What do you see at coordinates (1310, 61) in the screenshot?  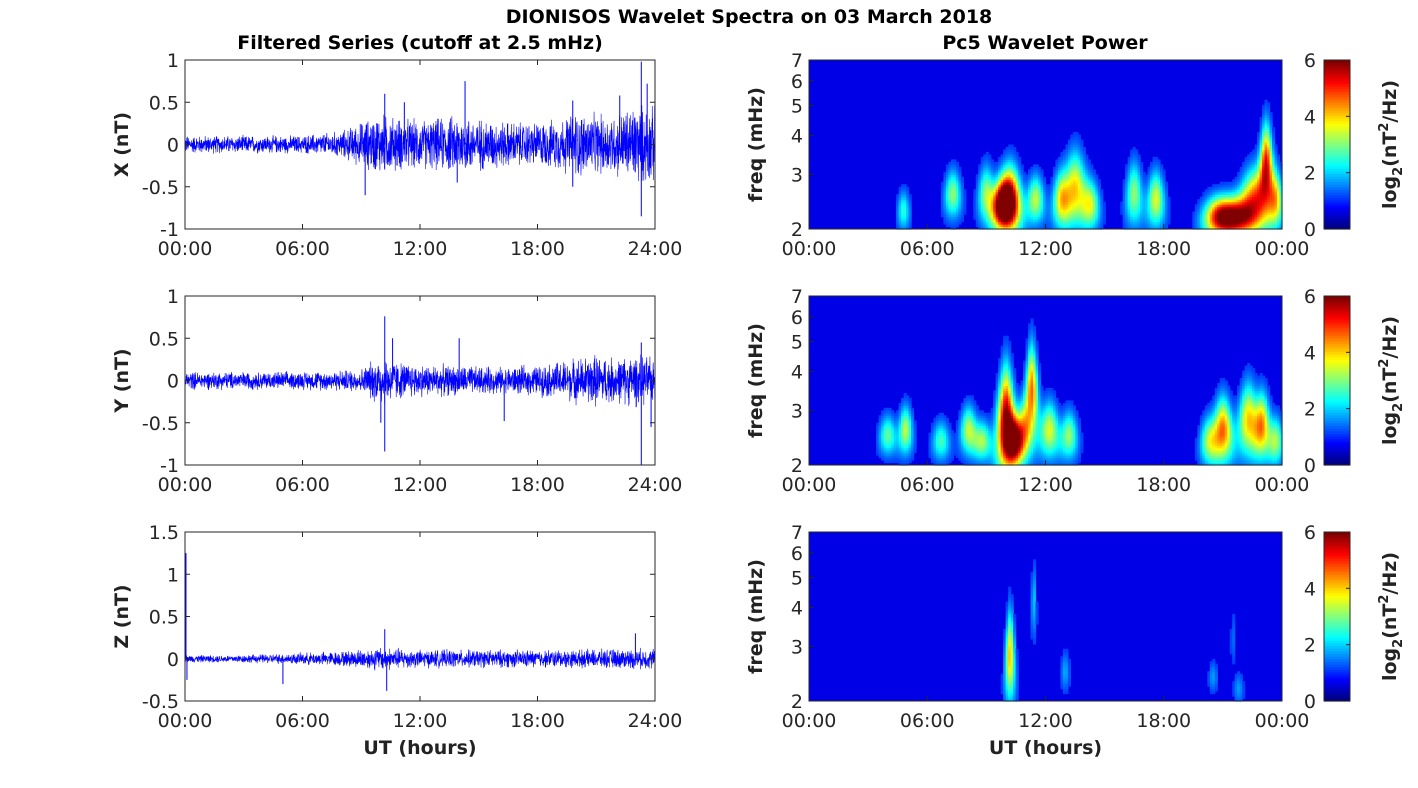 I see `colorbar-tick-label: 6` at bounding box center [1310, 61].